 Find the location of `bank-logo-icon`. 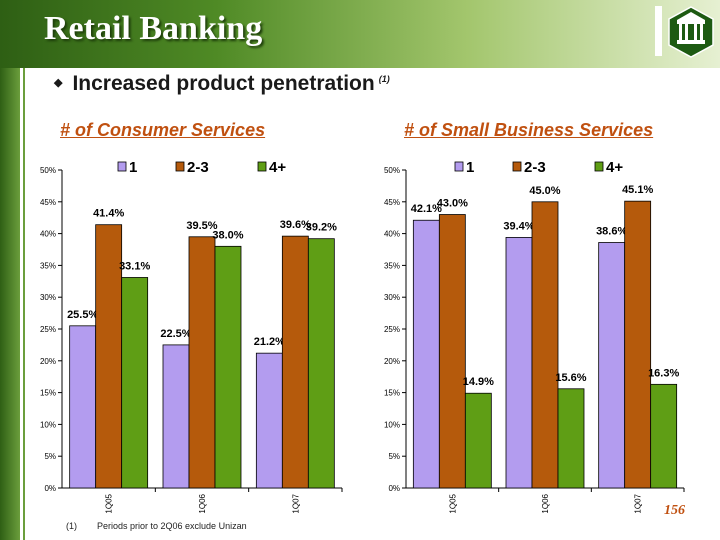

bank-logo-icon is located at coordinates (691, 32).